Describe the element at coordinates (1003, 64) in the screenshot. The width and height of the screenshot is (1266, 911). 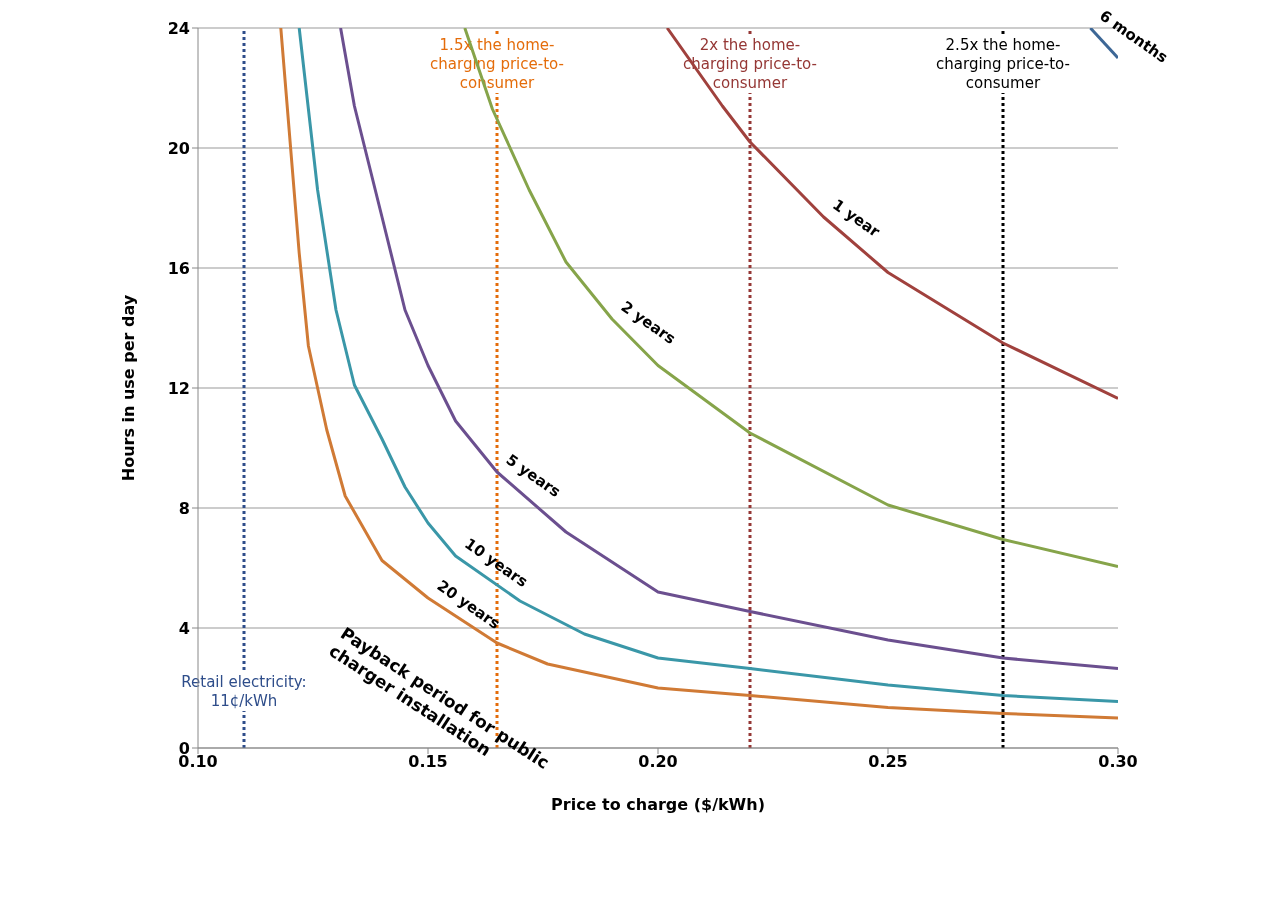
I see `ref-line-label: 2.5x the home-charging price-to-consumer` at that location.